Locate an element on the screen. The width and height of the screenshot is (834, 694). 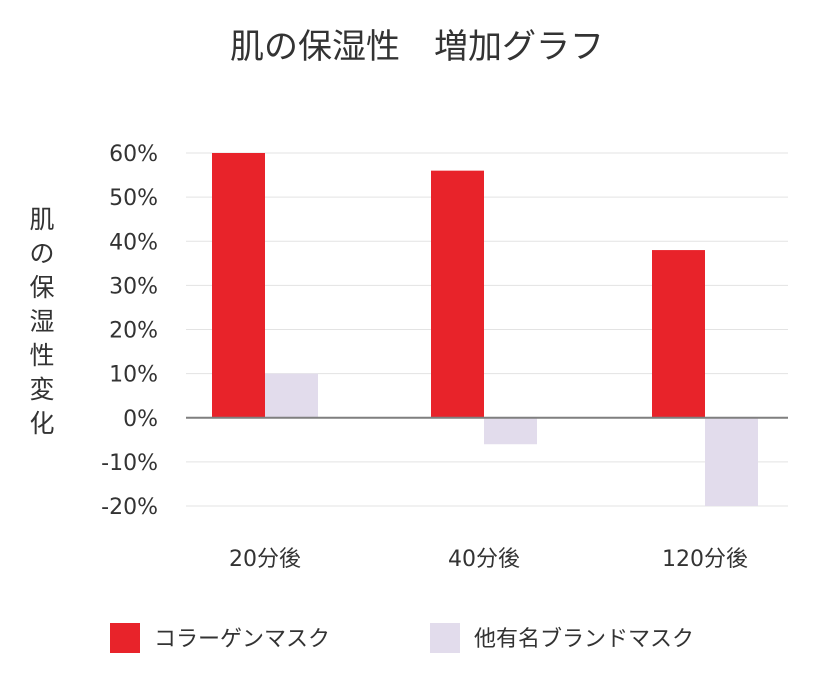
y-tick-label: 20% is located at coordinates (133, 331).